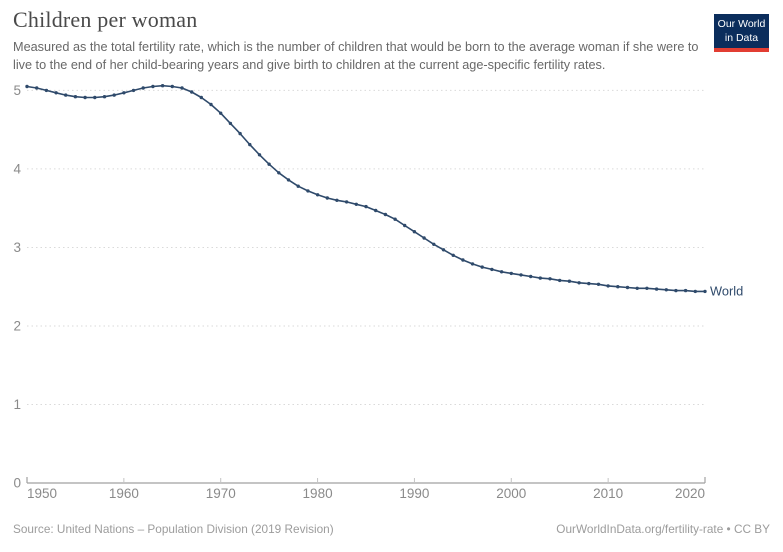 Image resolution: width=783 pixels, height=552 pixels. What do you see at coordinates (414, 493) in the screenshot?
I see `x-axis-tick-label: 1990` at bounding box center [414, 493].